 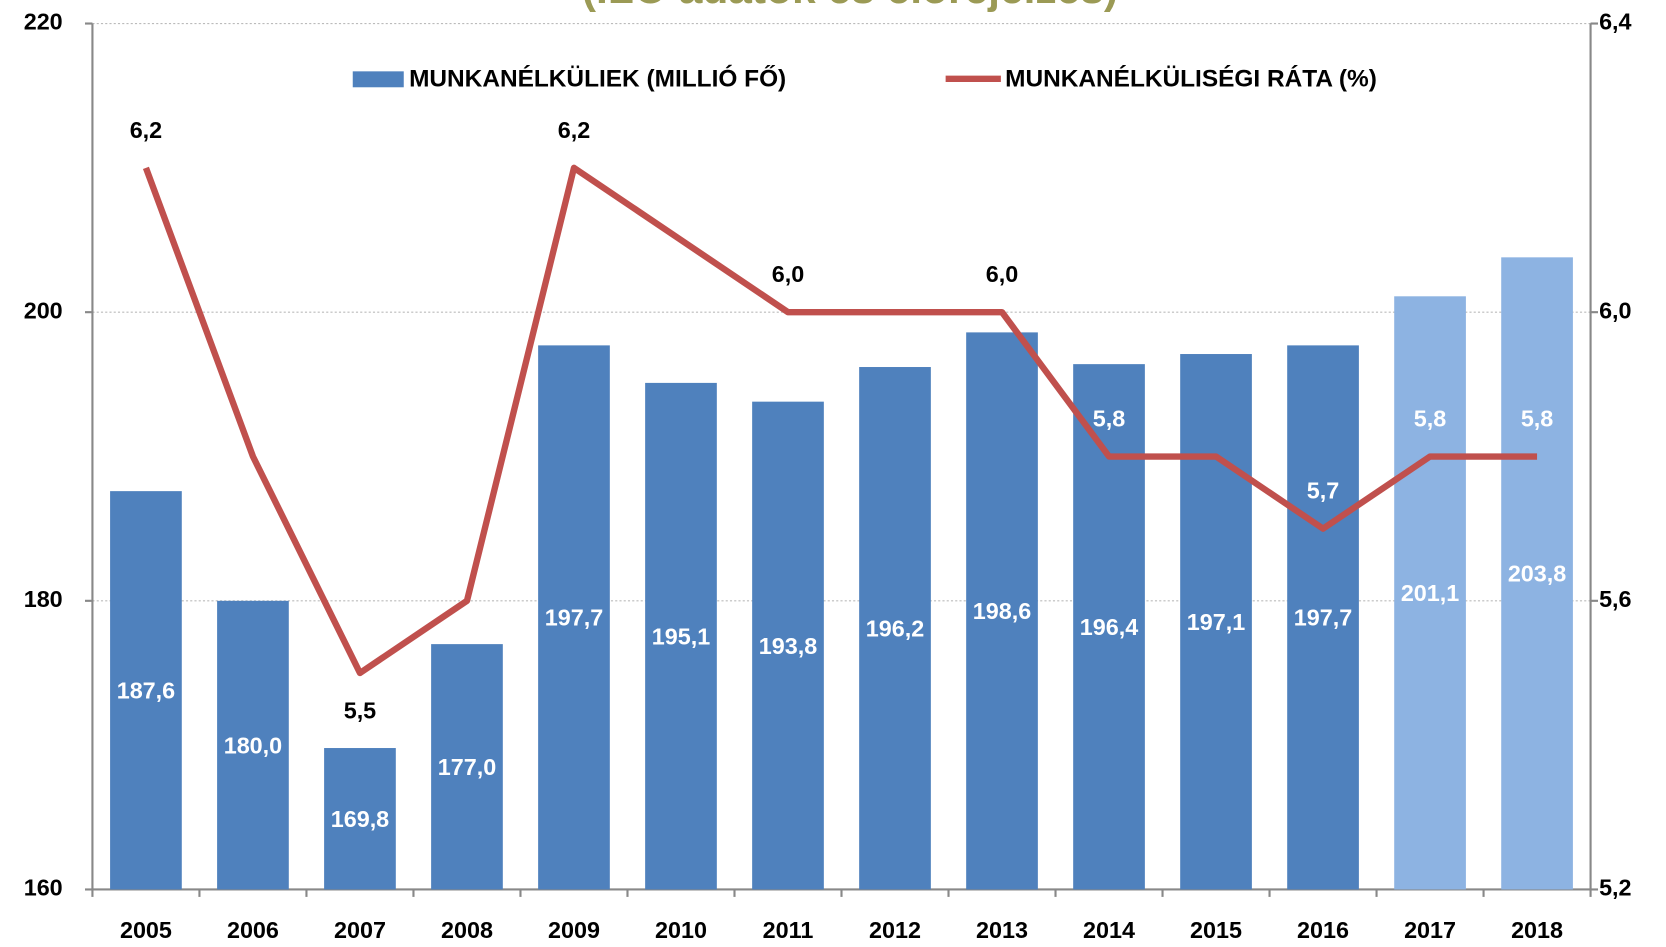 What do you see at coordinates (1615, 22) in the screenshot?
I see `y2-tick-label: 6,4` at bounding box center [1615, 22].